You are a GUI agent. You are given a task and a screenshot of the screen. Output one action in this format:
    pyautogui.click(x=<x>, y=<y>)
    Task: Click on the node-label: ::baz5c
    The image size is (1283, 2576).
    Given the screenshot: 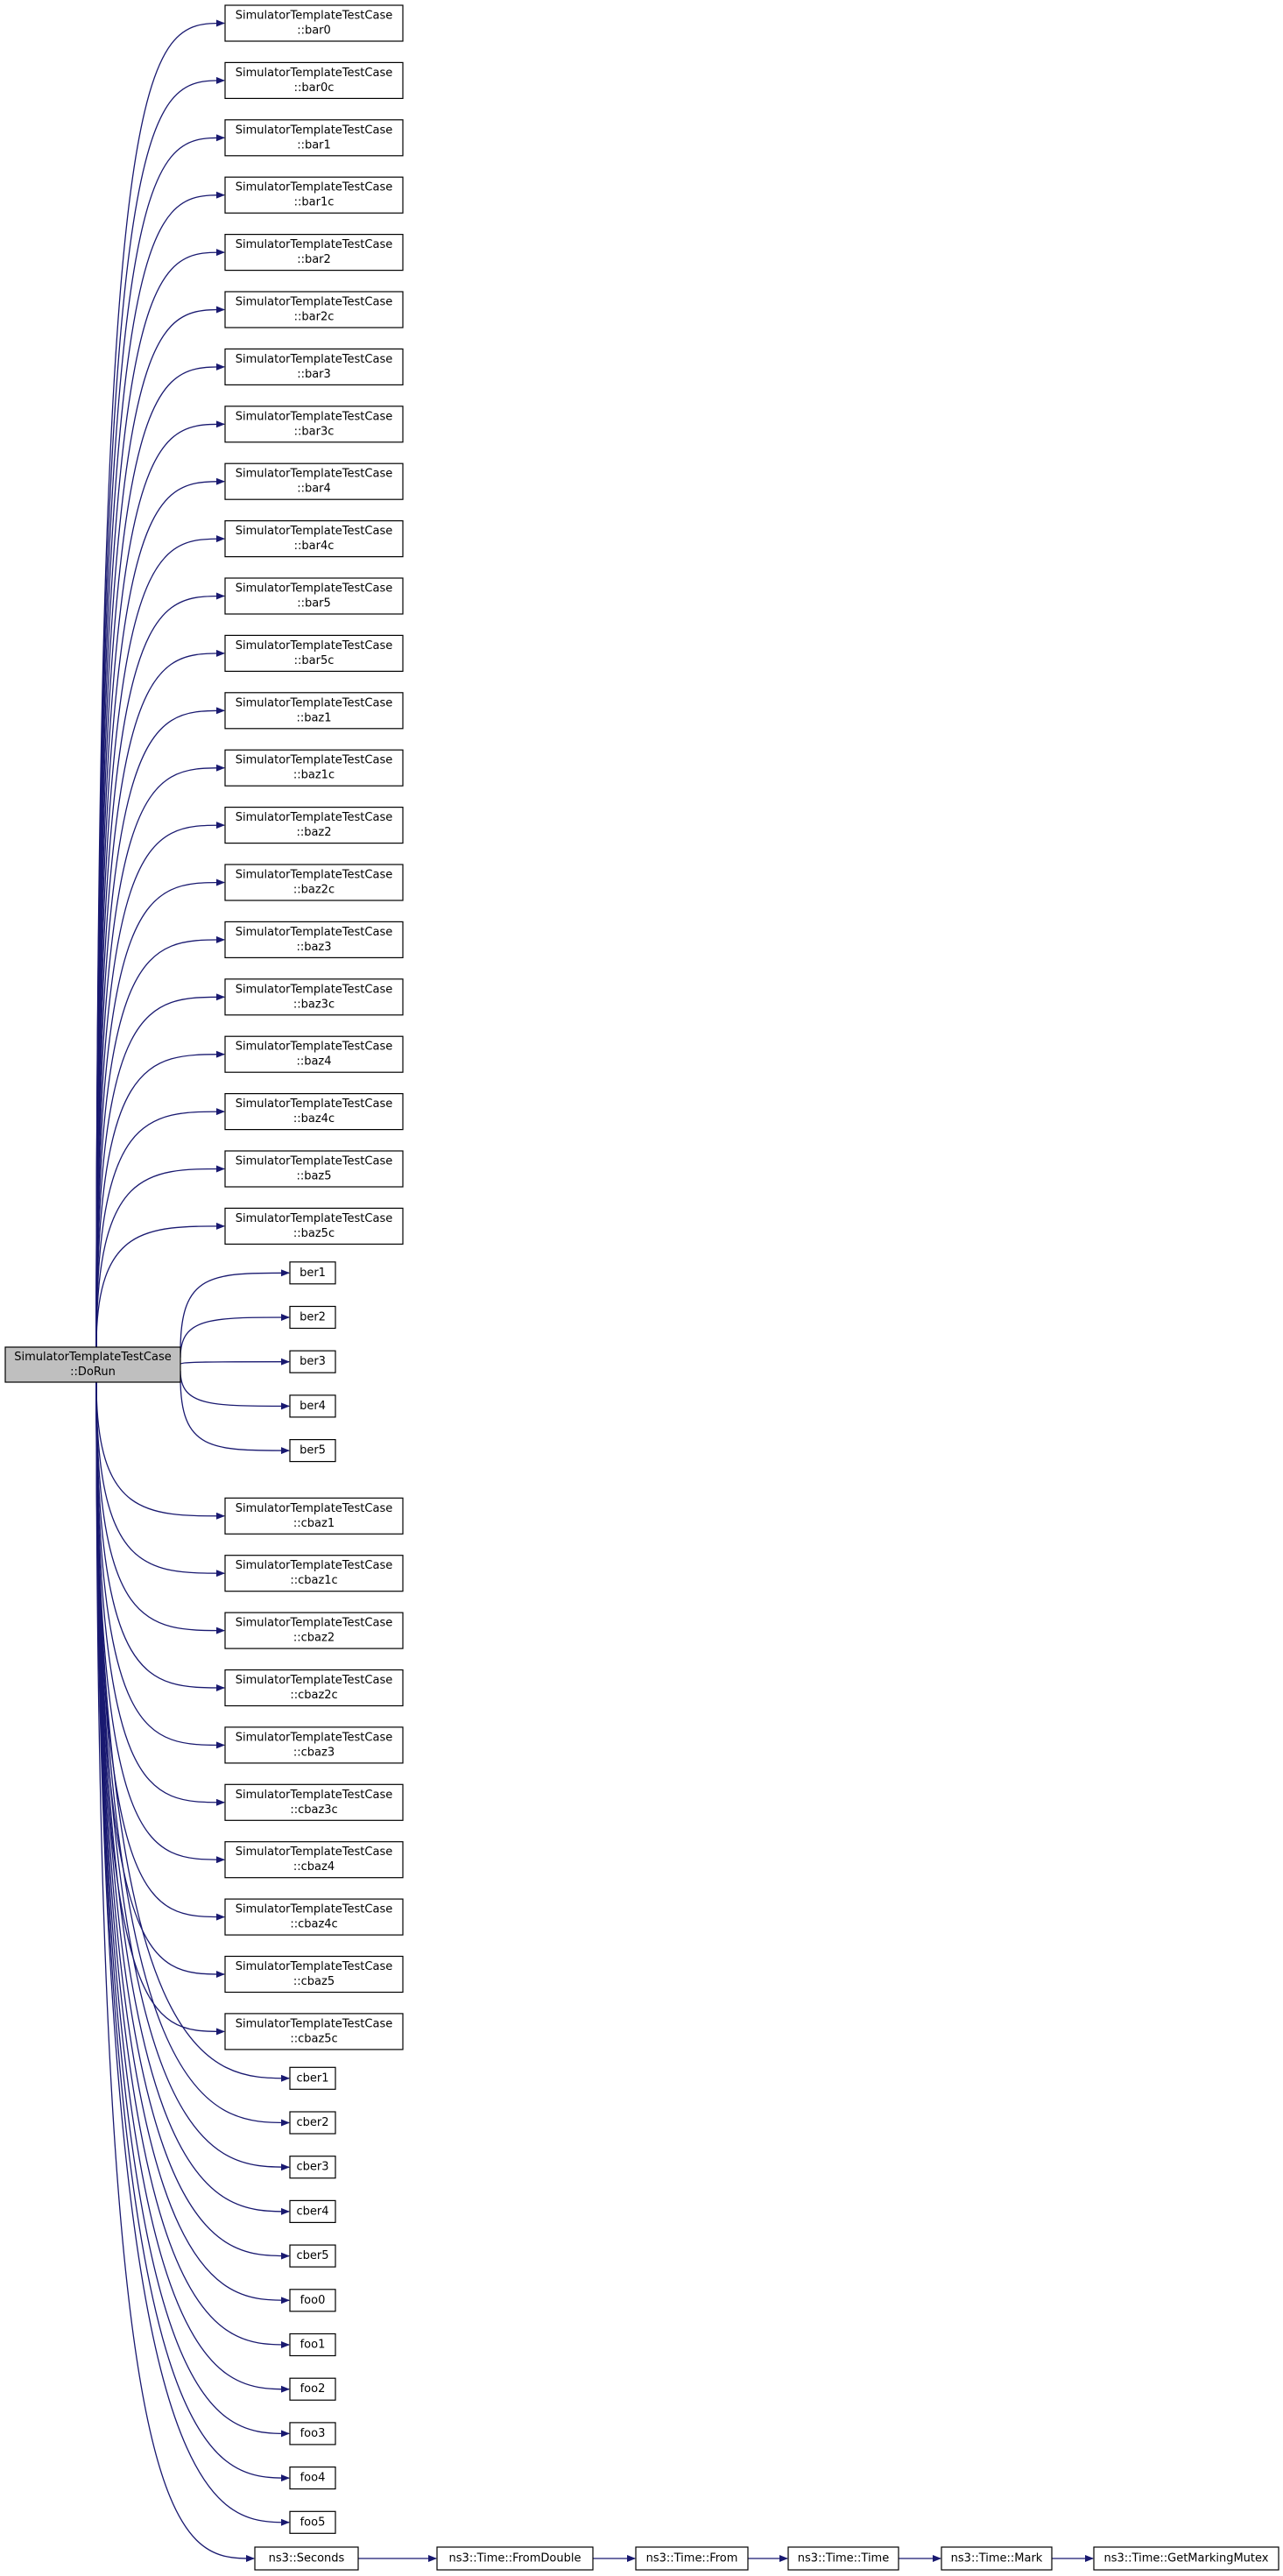 What is the action you would take?
    pyautogui.click(x=314, y=1233)
    